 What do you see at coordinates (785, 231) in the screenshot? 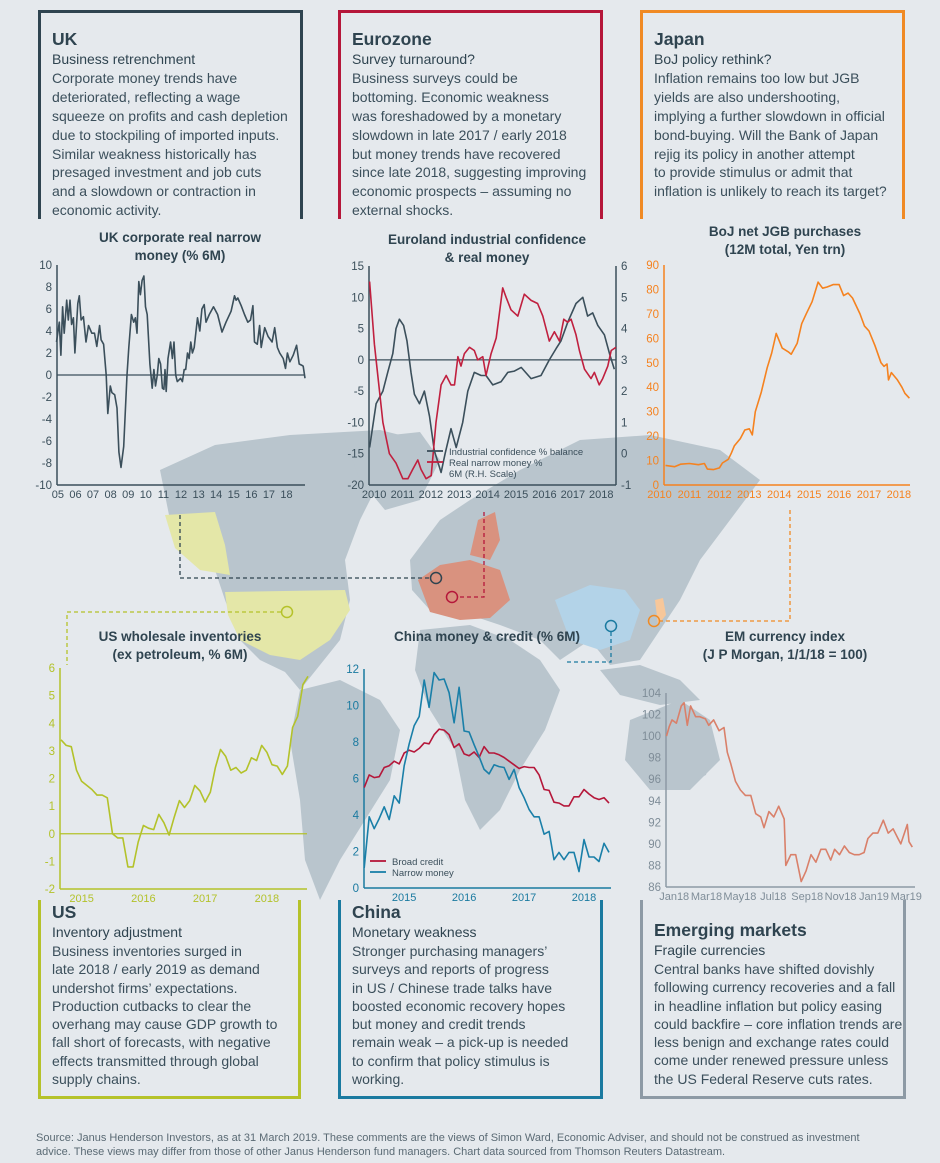
I see `chart-title: BoJ net JGB purchases` at bounding box center [785, 231].